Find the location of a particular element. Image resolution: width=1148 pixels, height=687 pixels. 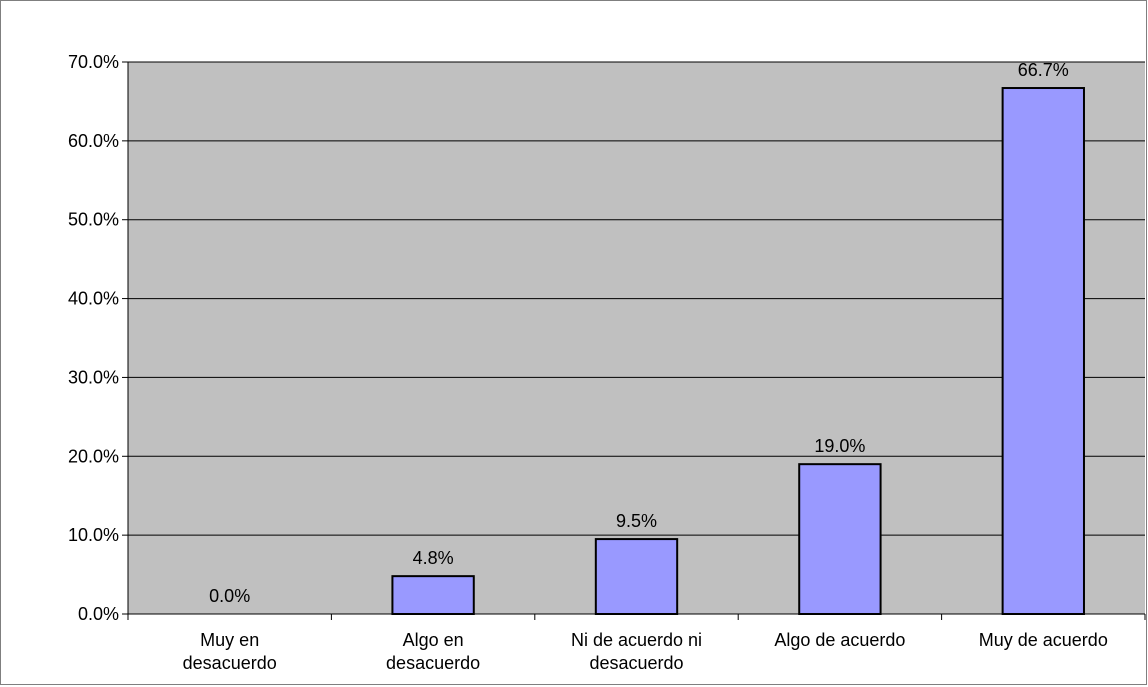

y-tick-label: 10.0% is located at coordinates (93, 535).